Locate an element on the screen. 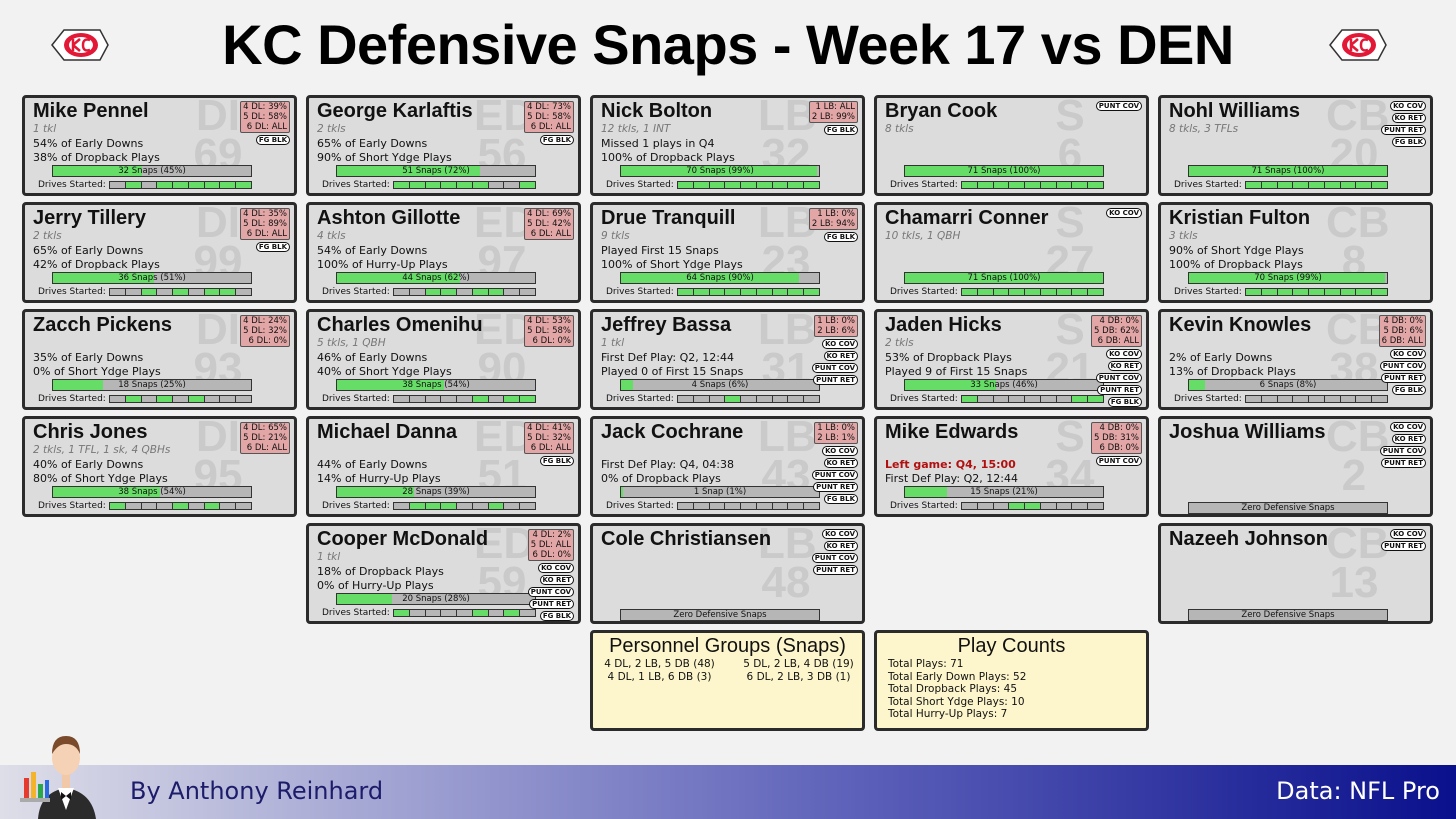 Image resolution: width=1456 pixels, height=819 pixels. personnel-share-line: 5 DB: 6% is located at coordinates (1403, 331).